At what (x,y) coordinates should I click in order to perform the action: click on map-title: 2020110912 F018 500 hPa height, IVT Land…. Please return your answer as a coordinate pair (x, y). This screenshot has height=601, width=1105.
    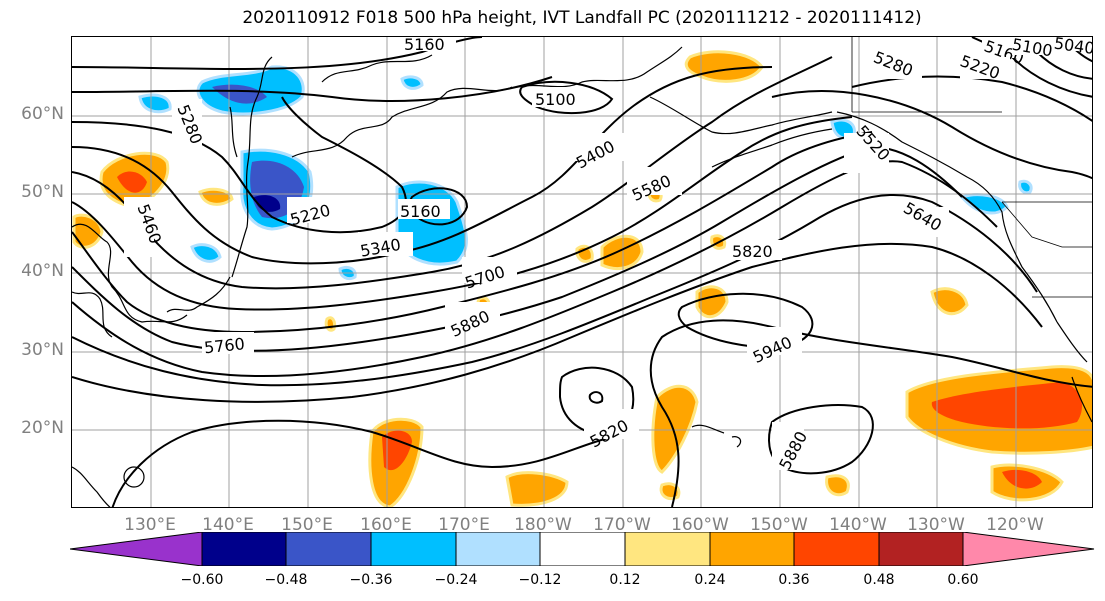
    Looking at the image, I should click on (582, 18).